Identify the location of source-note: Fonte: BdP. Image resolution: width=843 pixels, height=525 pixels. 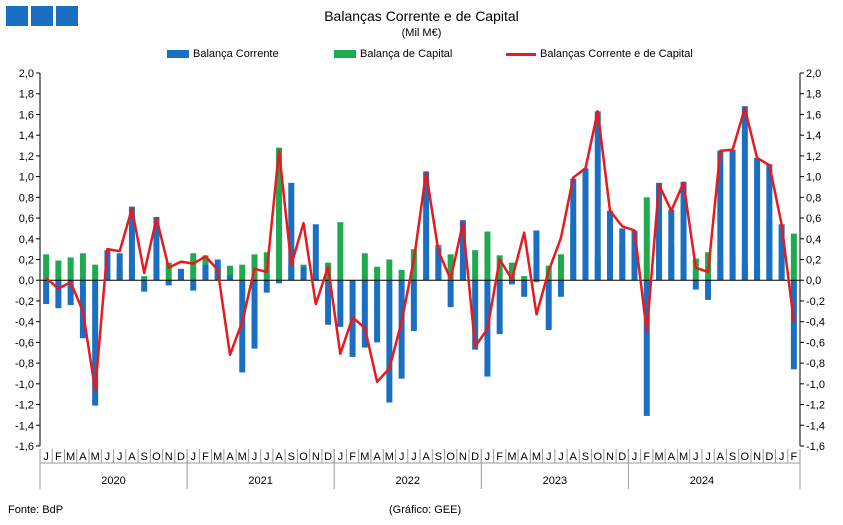
(36, 510).